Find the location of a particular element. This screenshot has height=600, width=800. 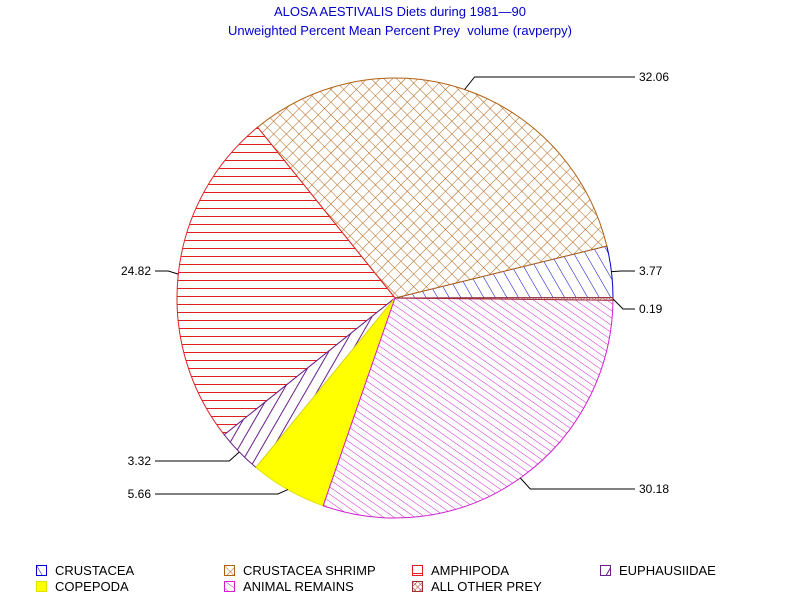

legend-label: CRUSTACEA is located at coordinates (95, 570).